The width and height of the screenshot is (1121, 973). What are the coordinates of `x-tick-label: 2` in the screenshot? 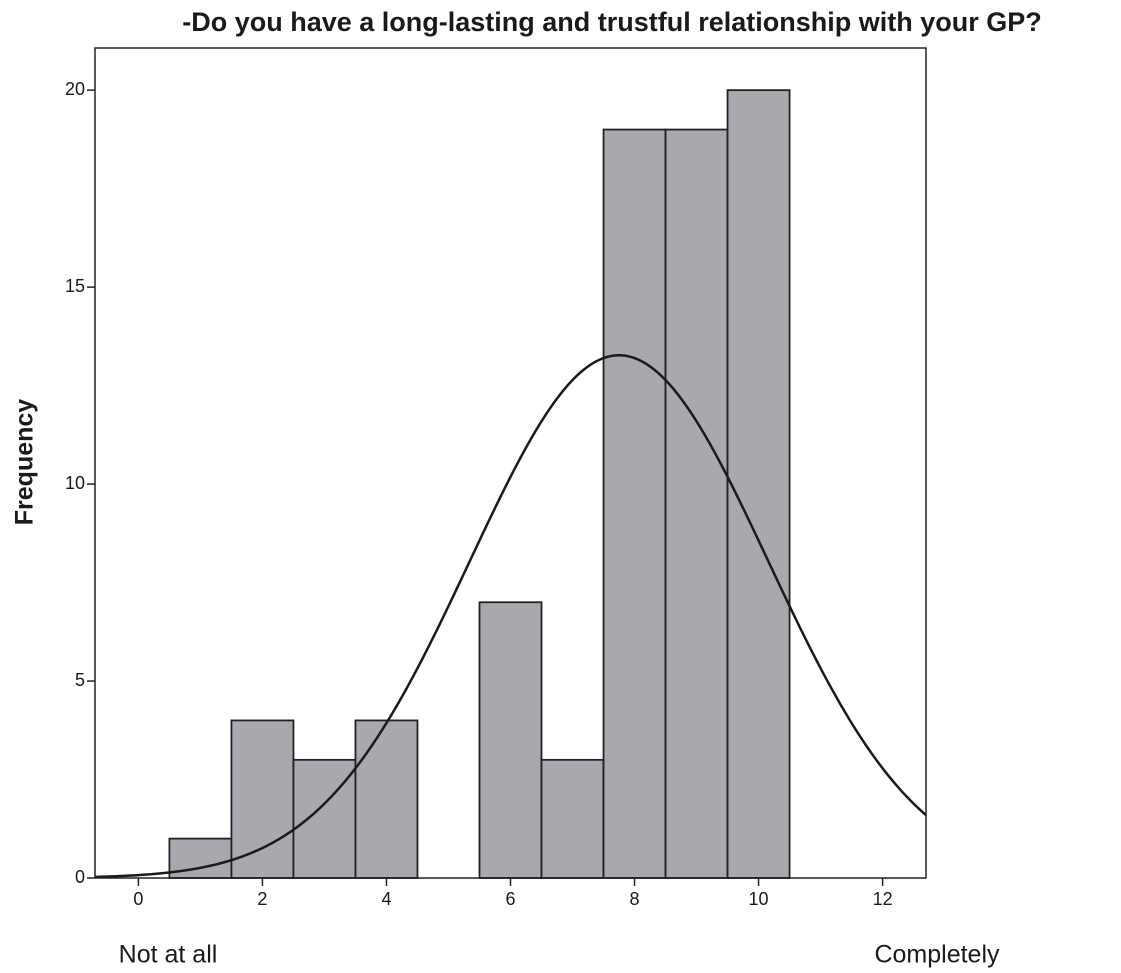 It's located at (262, 899).